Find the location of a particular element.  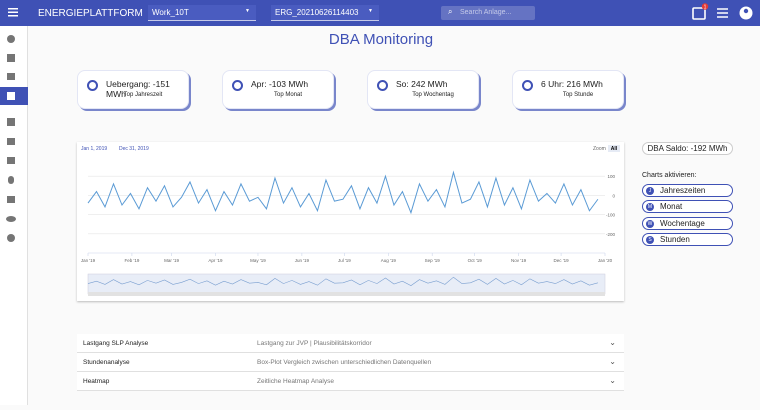

toggle-icon: W is located at coordinates (650, 223).